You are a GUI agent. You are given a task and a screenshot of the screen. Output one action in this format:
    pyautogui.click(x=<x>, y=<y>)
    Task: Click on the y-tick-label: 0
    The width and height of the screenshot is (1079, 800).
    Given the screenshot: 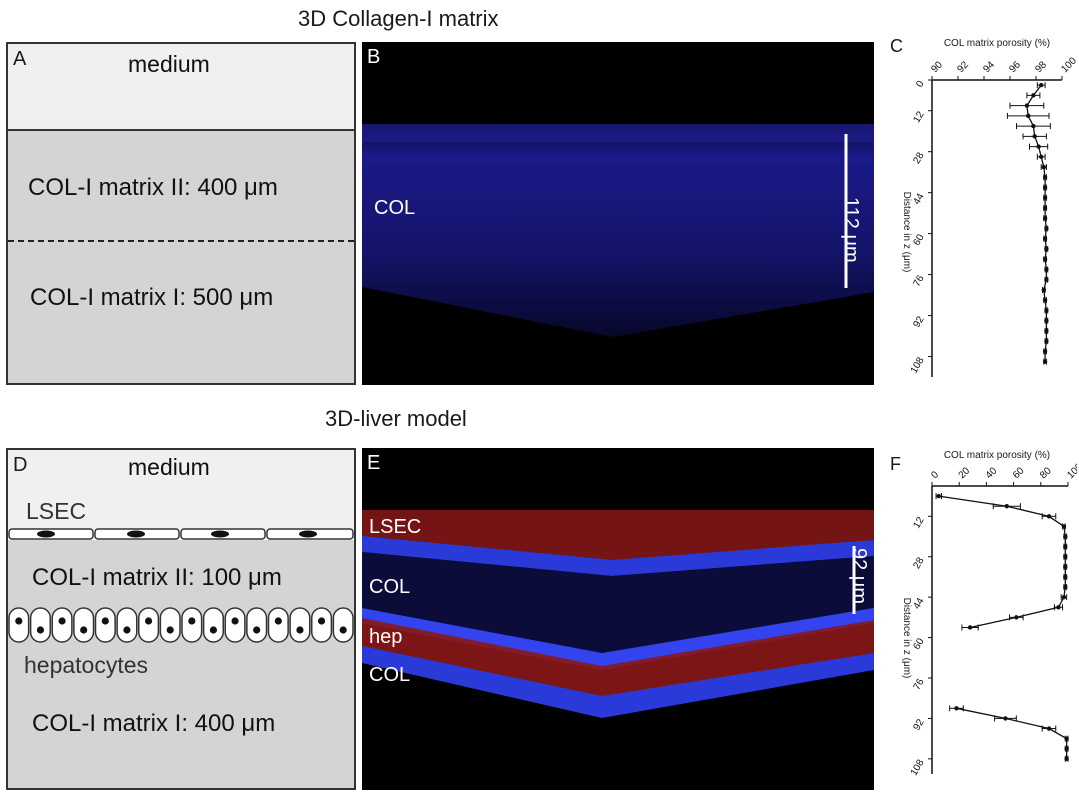 What is the action you would take?
    pyautogui.click(x=920, y=84)
    